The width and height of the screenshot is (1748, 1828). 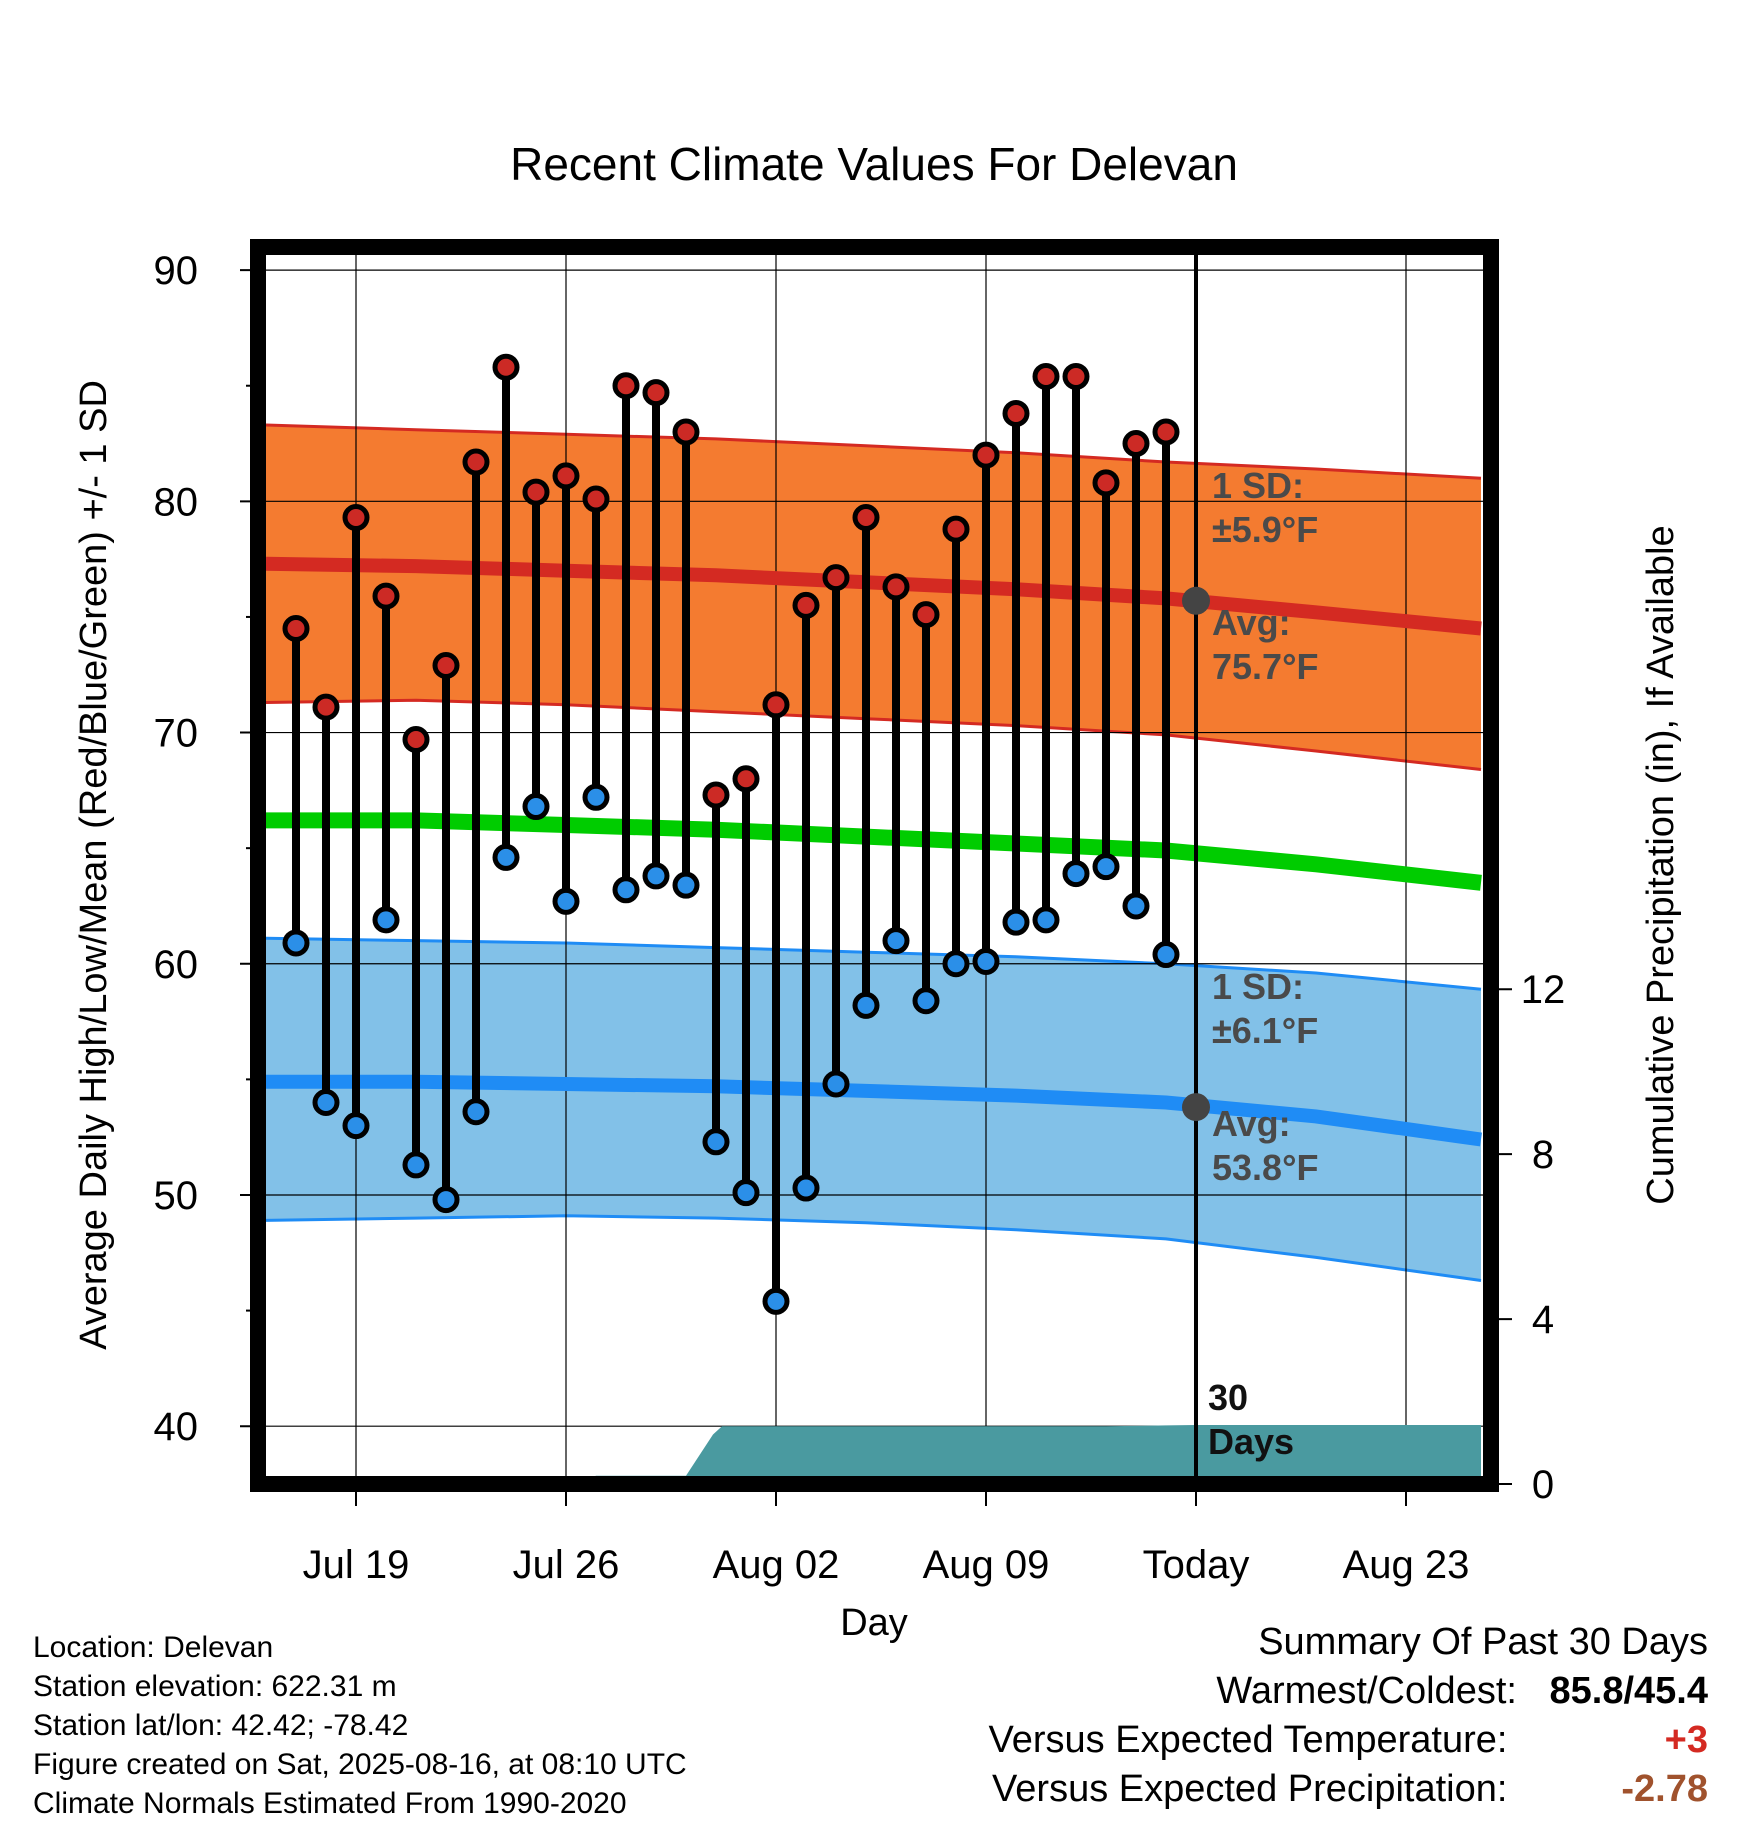 I want to click on x-axis: Jul 19 Jul 26 Aug 02 Aug 09 Today Aug 23, so click(x=886, y=1535).